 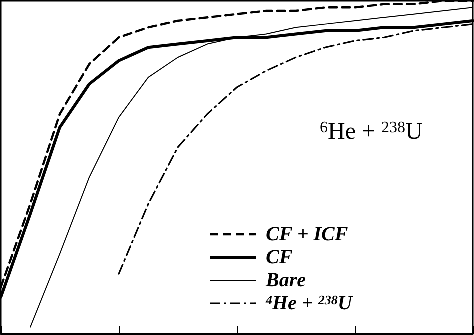 I want to click on legend-label: Bare, so click(x=285, y=281).